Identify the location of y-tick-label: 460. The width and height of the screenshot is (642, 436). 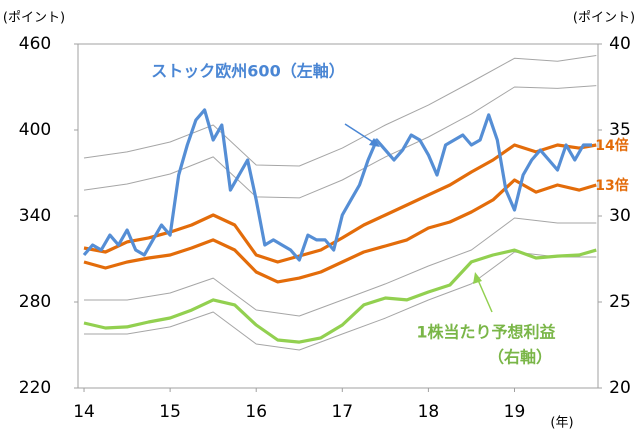
(35, 44).